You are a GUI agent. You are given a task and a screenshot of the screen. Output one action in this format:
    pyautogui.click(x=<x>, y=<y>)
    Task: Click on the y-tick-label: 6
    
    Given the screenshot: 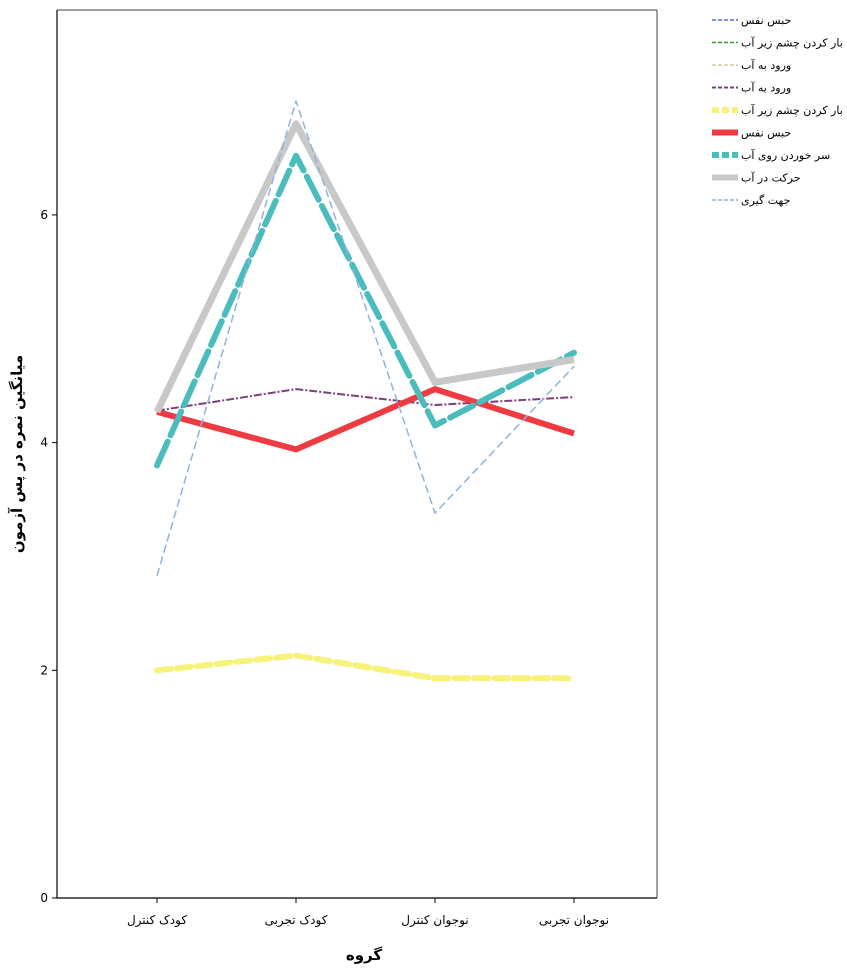 What is the action you would take?
    pyautogui.click(x=44, y=215)
    